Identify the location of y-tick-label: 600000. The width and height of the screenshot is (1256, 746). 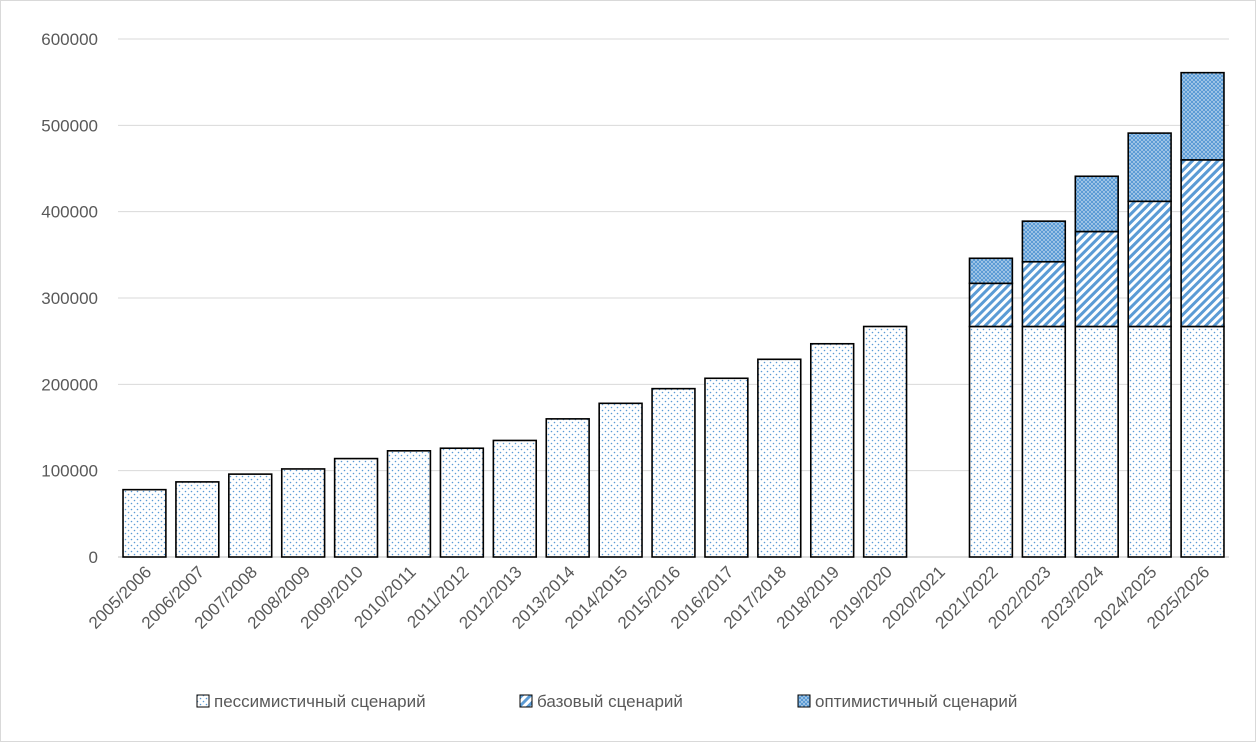
(69, 39).